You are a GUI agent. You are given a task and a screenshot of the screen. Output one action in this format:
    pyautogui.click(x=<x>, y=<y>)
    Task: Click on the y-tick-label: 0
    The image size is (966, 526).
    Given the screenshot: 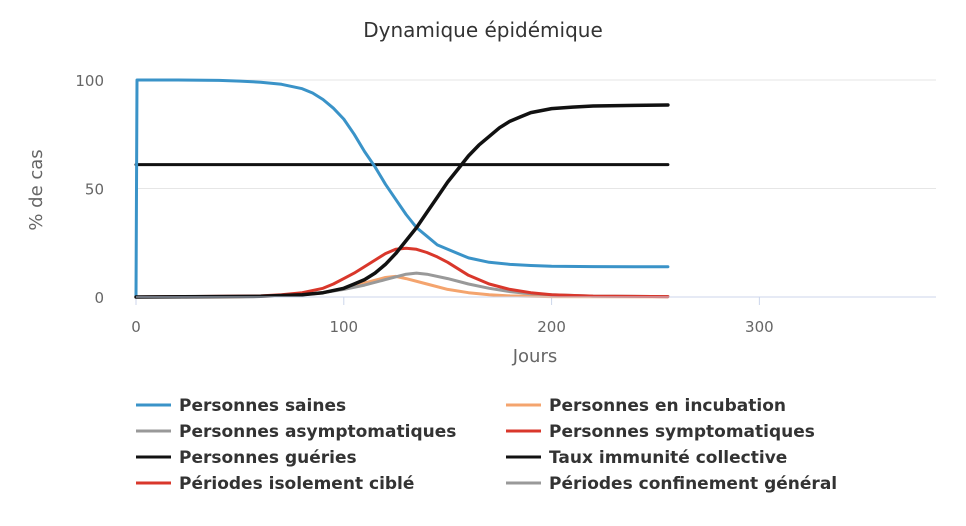 What is the action you would take?
    pyautogui.click(x=99, y=298)
    